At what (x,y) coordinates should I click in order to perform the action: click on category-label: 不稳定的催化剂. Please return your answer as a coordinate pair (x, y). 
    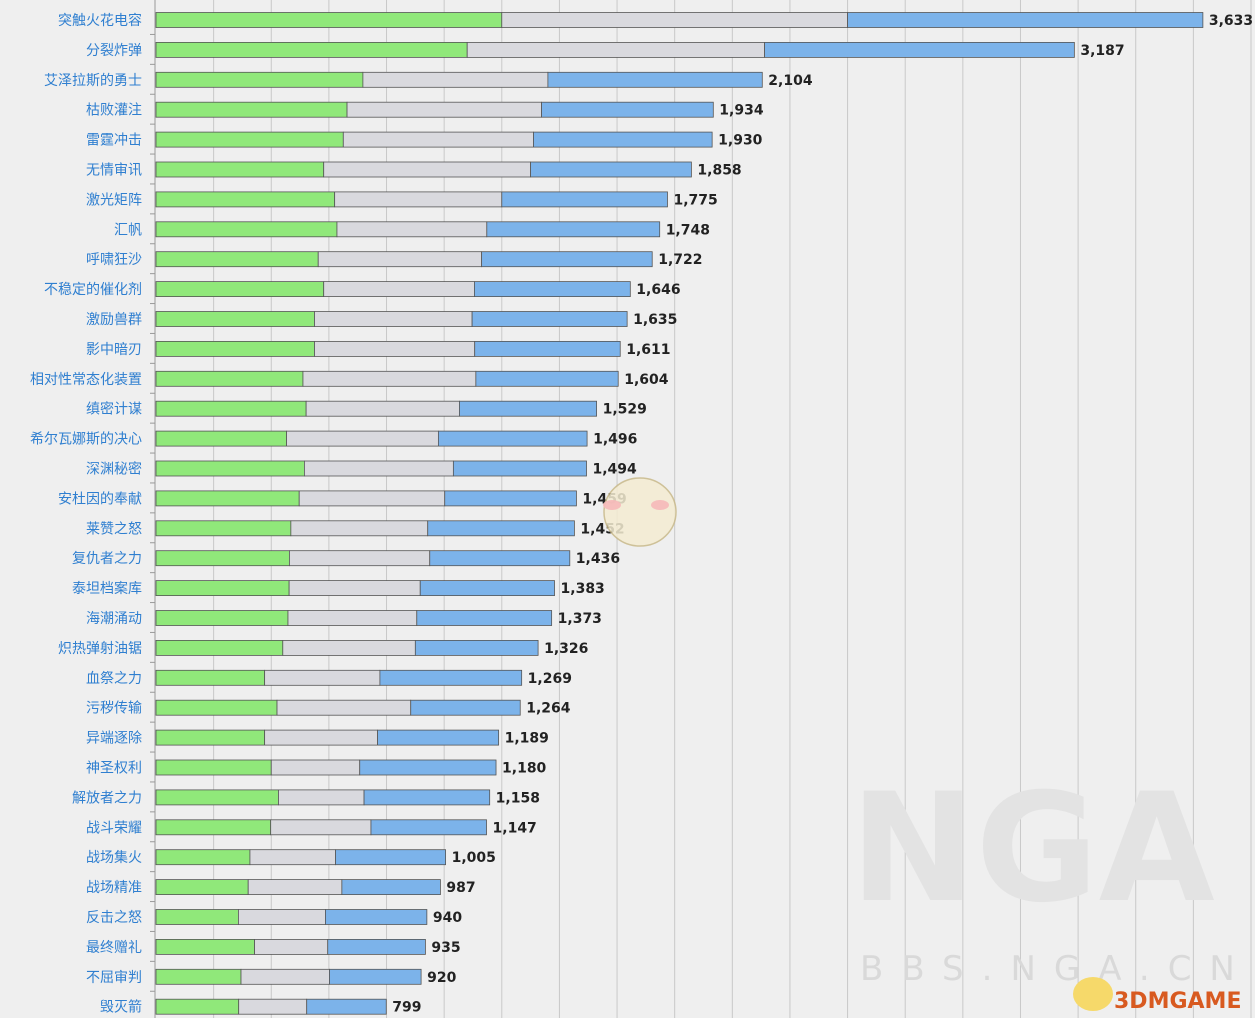
    Looking at the image, I should click on (93, 290).